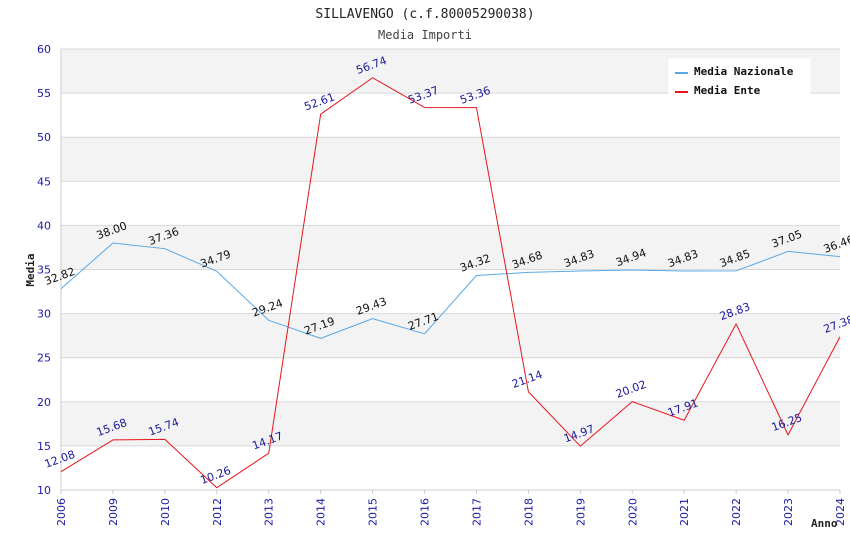  Describe the element at coordinates (44, 225) in the screenshot. I see `y-tick-label: 40` at that location.